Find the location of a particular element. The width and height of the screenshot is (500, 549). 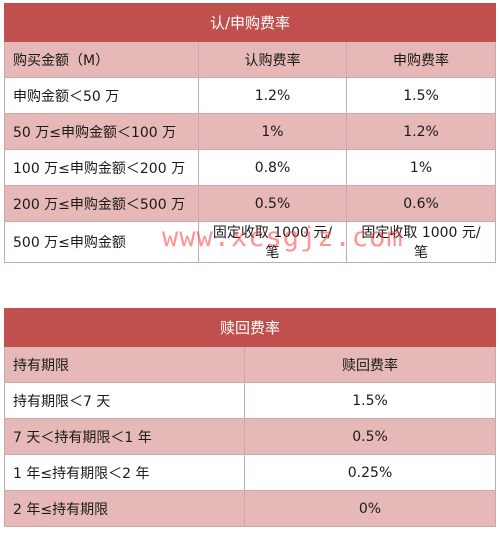

table-row: 50 万≤申购金额＜100 万 1% 1.2% is located at coordinates (250, 131).